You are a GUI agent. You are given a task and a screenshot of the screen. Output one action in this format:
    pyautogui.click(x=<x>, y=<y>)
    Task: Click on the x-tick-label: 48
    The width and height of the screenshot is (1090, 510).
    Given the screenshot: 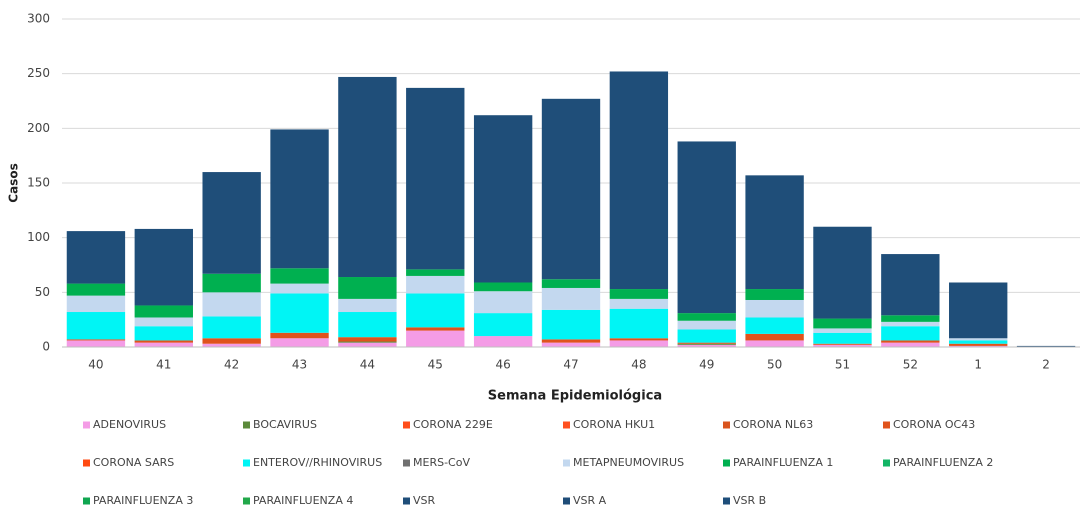 What is the action you would take?
    pyautogui.click(x=638, y=365)
    